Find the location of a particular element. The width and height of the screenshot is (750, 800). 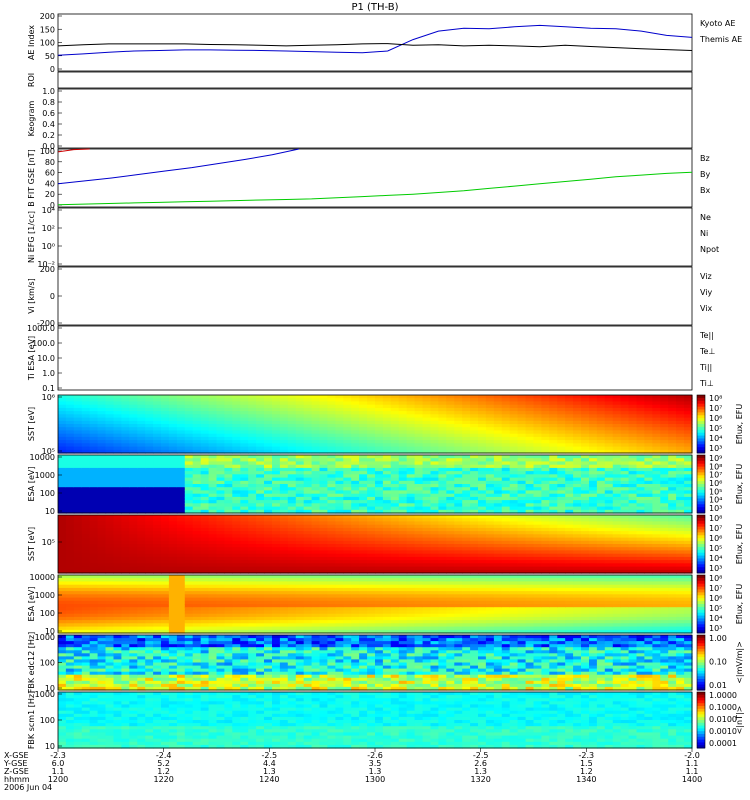

colorbar-swatch is located at coordinates (701, 543).